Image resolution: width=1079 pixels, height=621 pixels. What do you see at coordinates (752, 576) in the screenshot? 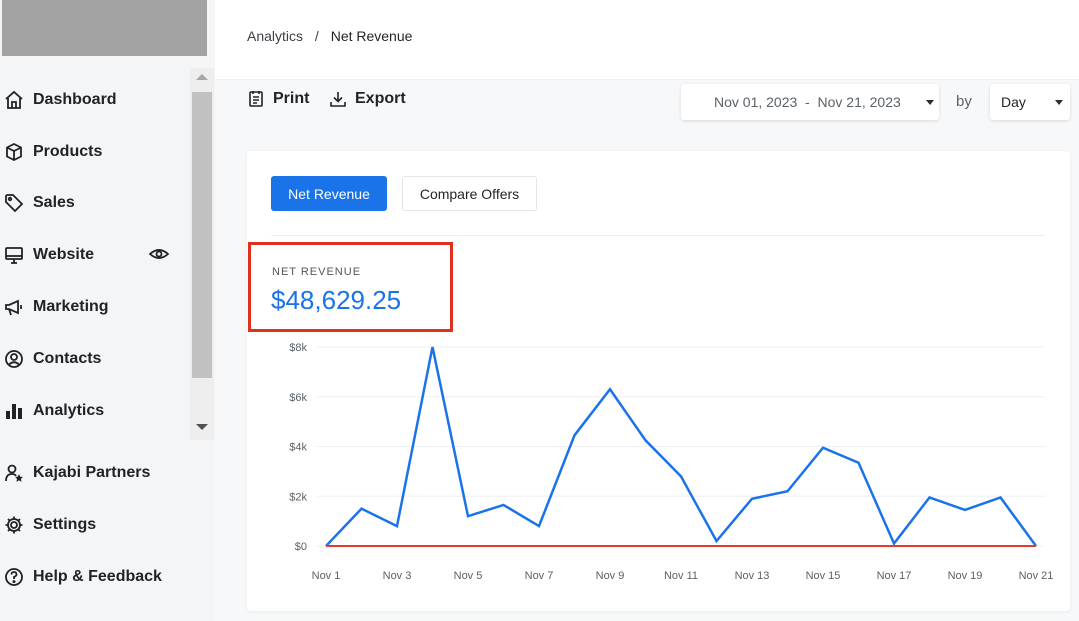
I see `x-tick-label: Nov 13` at bounding box center [752, 576].